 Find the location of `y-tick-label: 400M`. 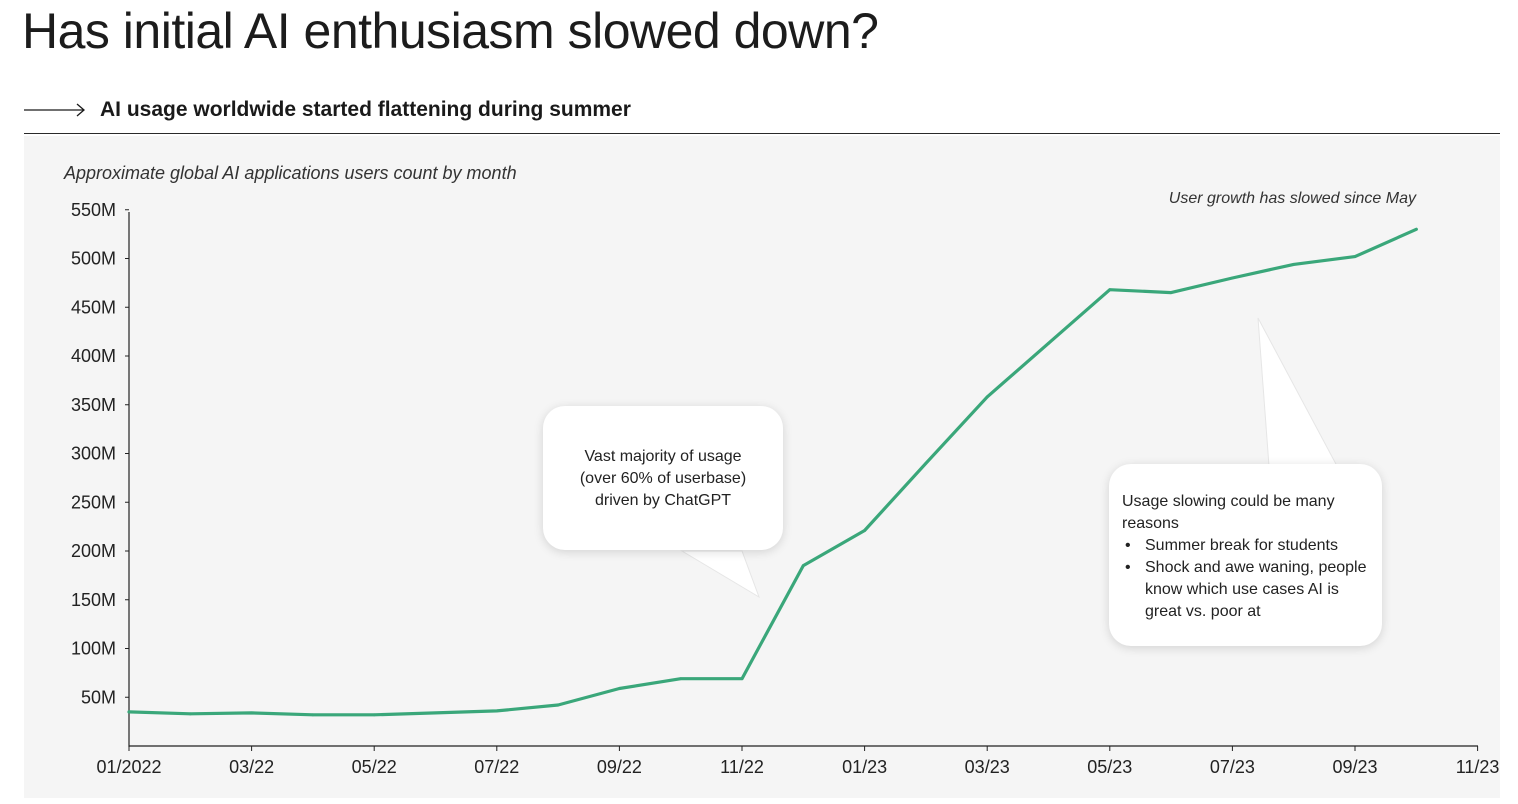

y-tick-label: 400M is located at coordinates (93, 356).